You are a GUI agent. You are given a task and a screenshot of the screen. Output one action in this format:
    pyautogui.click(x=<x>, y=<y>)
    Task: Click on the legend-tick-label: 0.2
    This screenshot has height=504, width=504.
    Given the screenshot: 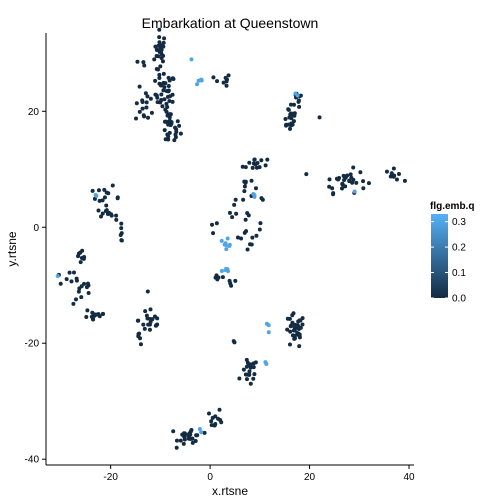 What is the action you would take?
    pyautogui.click(x=459, y=248)
    